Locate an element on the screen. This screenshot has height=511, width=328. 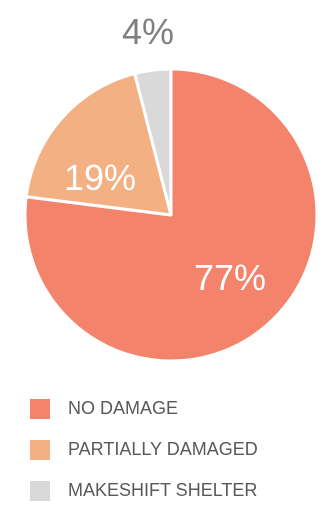
slice-label-partially-damaged: 19% is located at coordinates (100, 177).